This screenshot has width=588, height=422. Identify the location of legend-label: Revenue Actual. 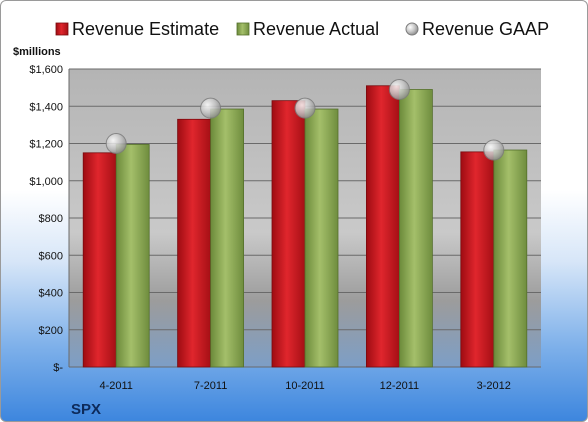
(316, 29).